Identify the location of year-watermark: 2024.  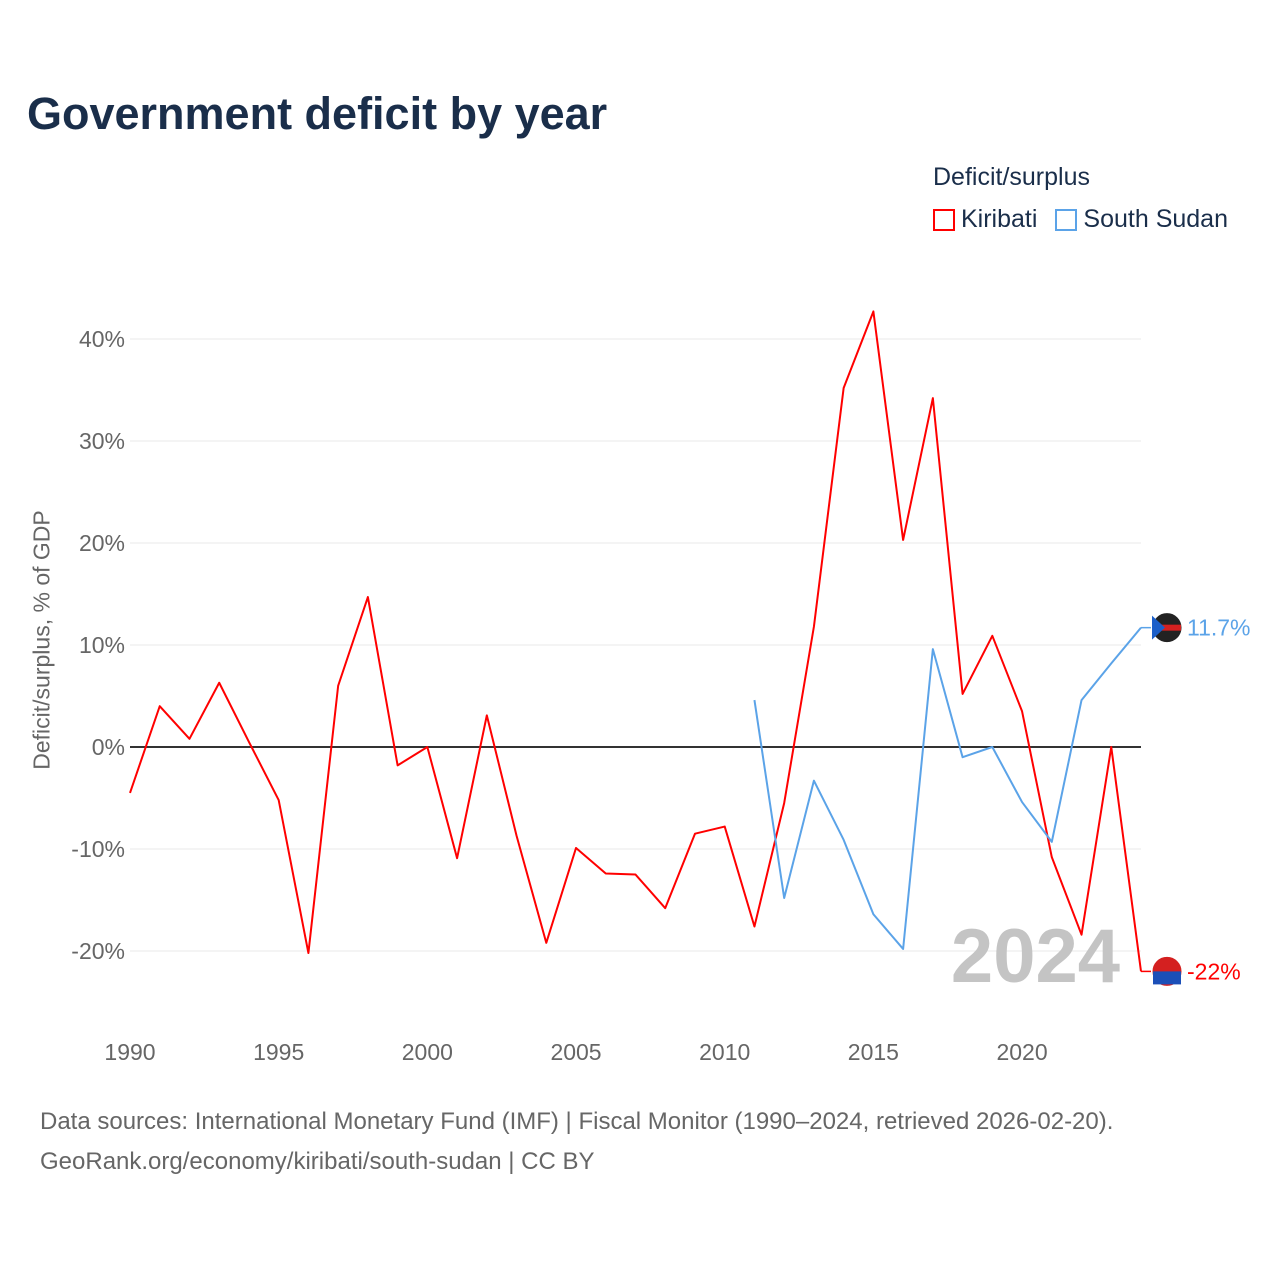
(1035, 956).